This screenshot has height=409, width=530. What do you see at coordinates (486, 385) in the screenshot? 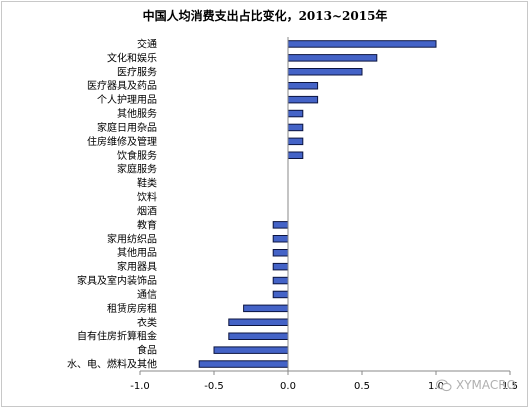
I see `watermark-text: XYMACRO` at bounding box center [486, 385].